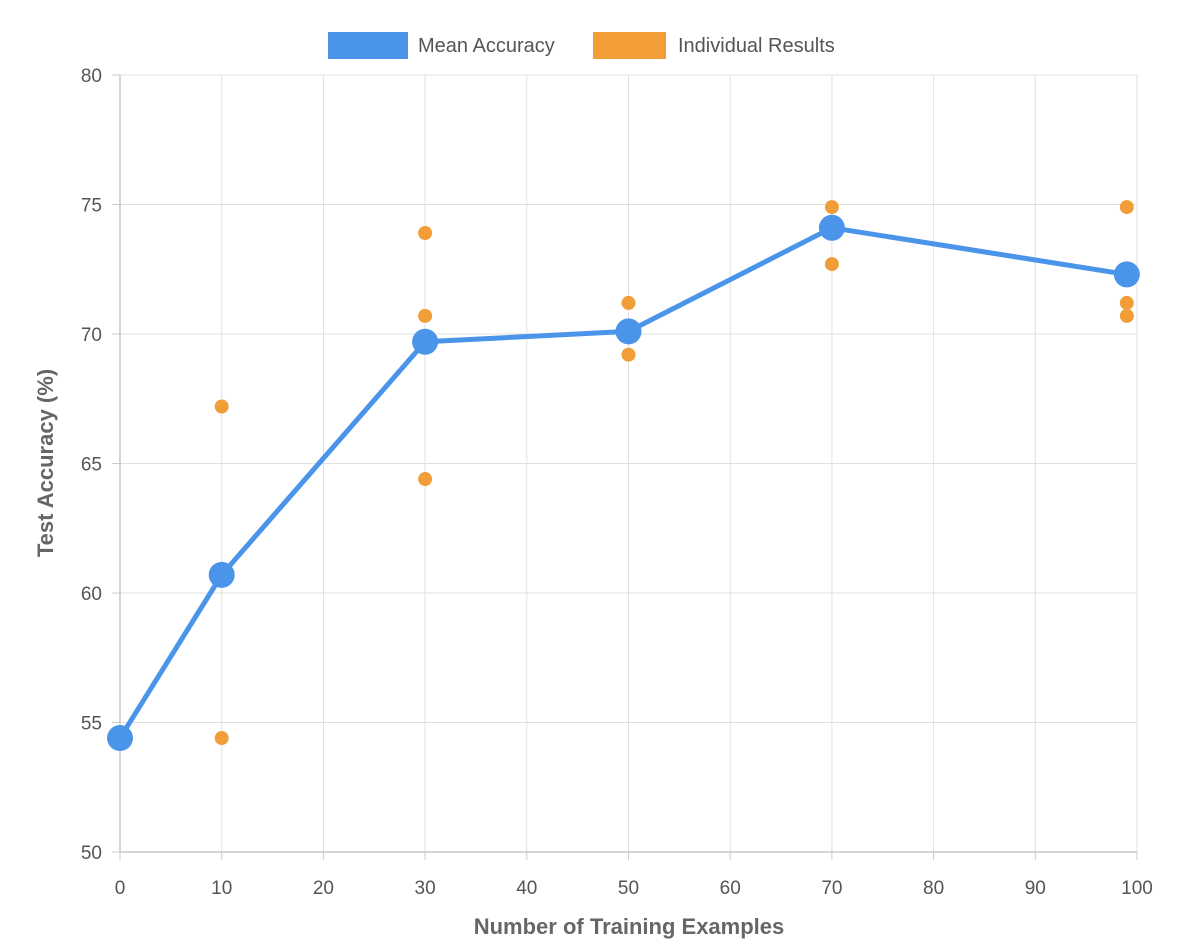  What do you see at coordinates (628, 888) in the screenshot?
I see `x-tick-label: 50` at bounding box center [628, 888].